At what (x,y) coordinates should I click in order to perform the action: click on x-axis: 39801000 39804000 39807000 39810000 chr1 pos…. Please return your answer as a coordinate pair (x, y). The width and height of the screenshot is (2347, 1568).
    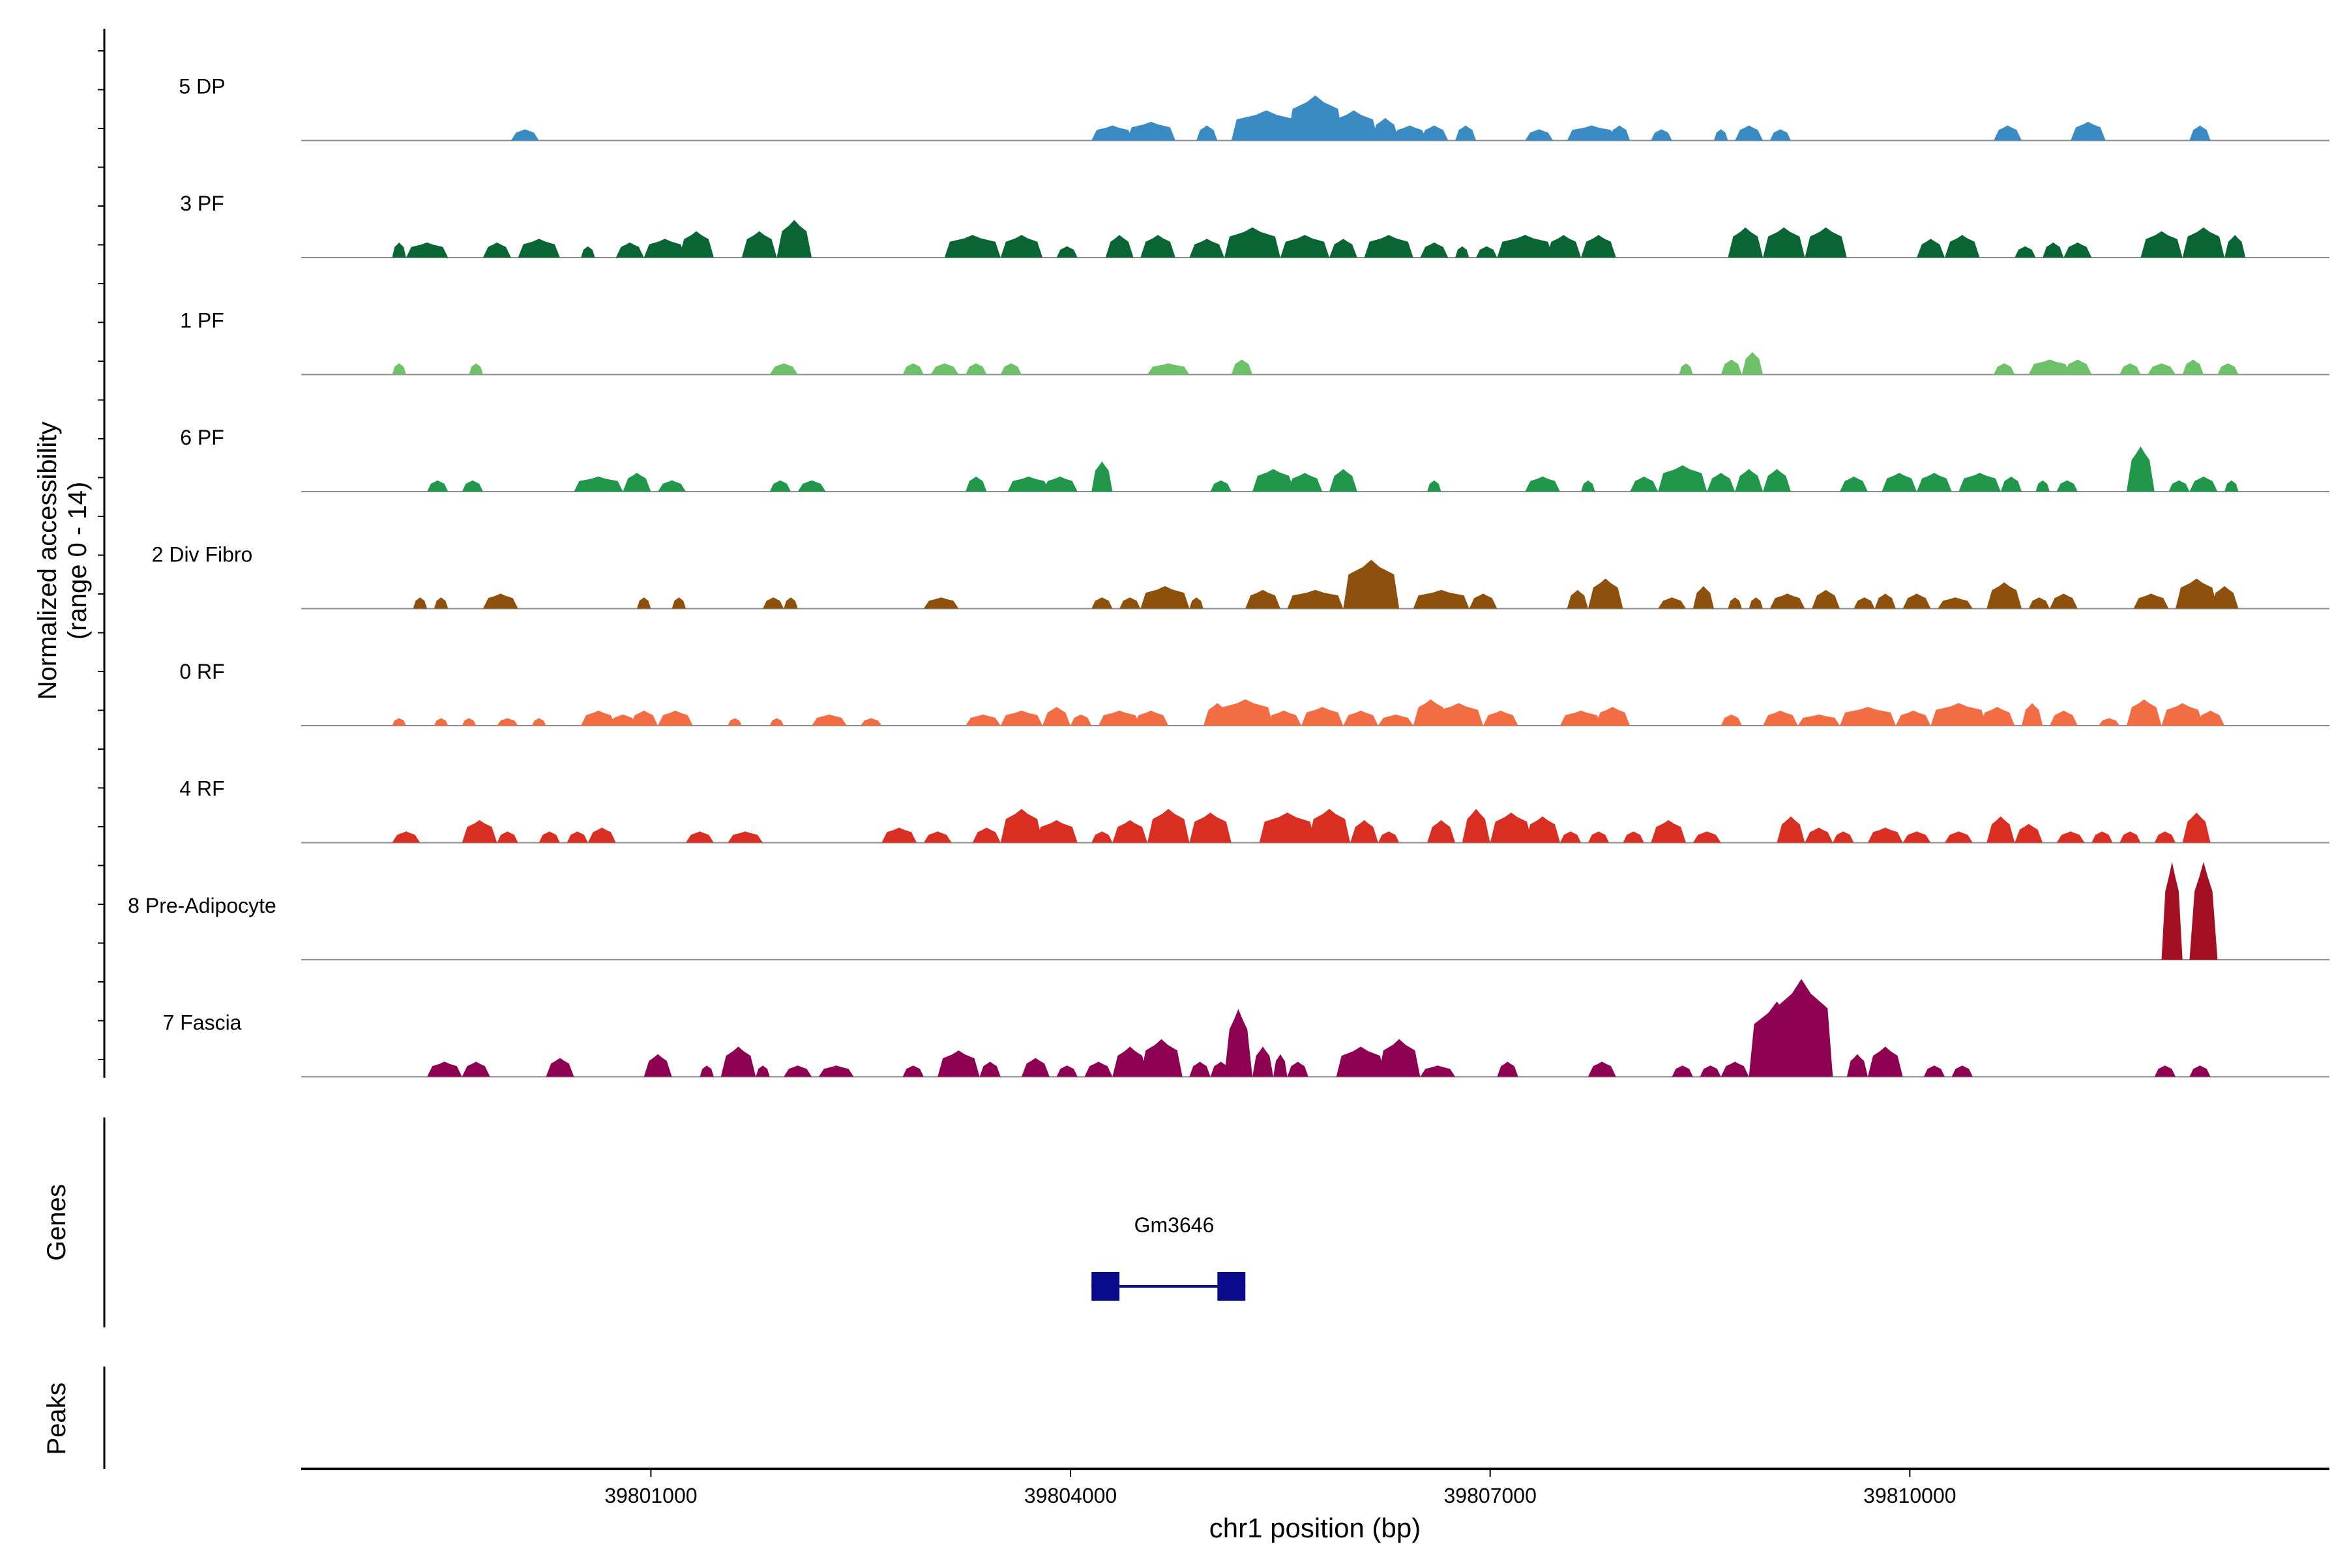
    Looking at the image, I should click on (1315, 1506).